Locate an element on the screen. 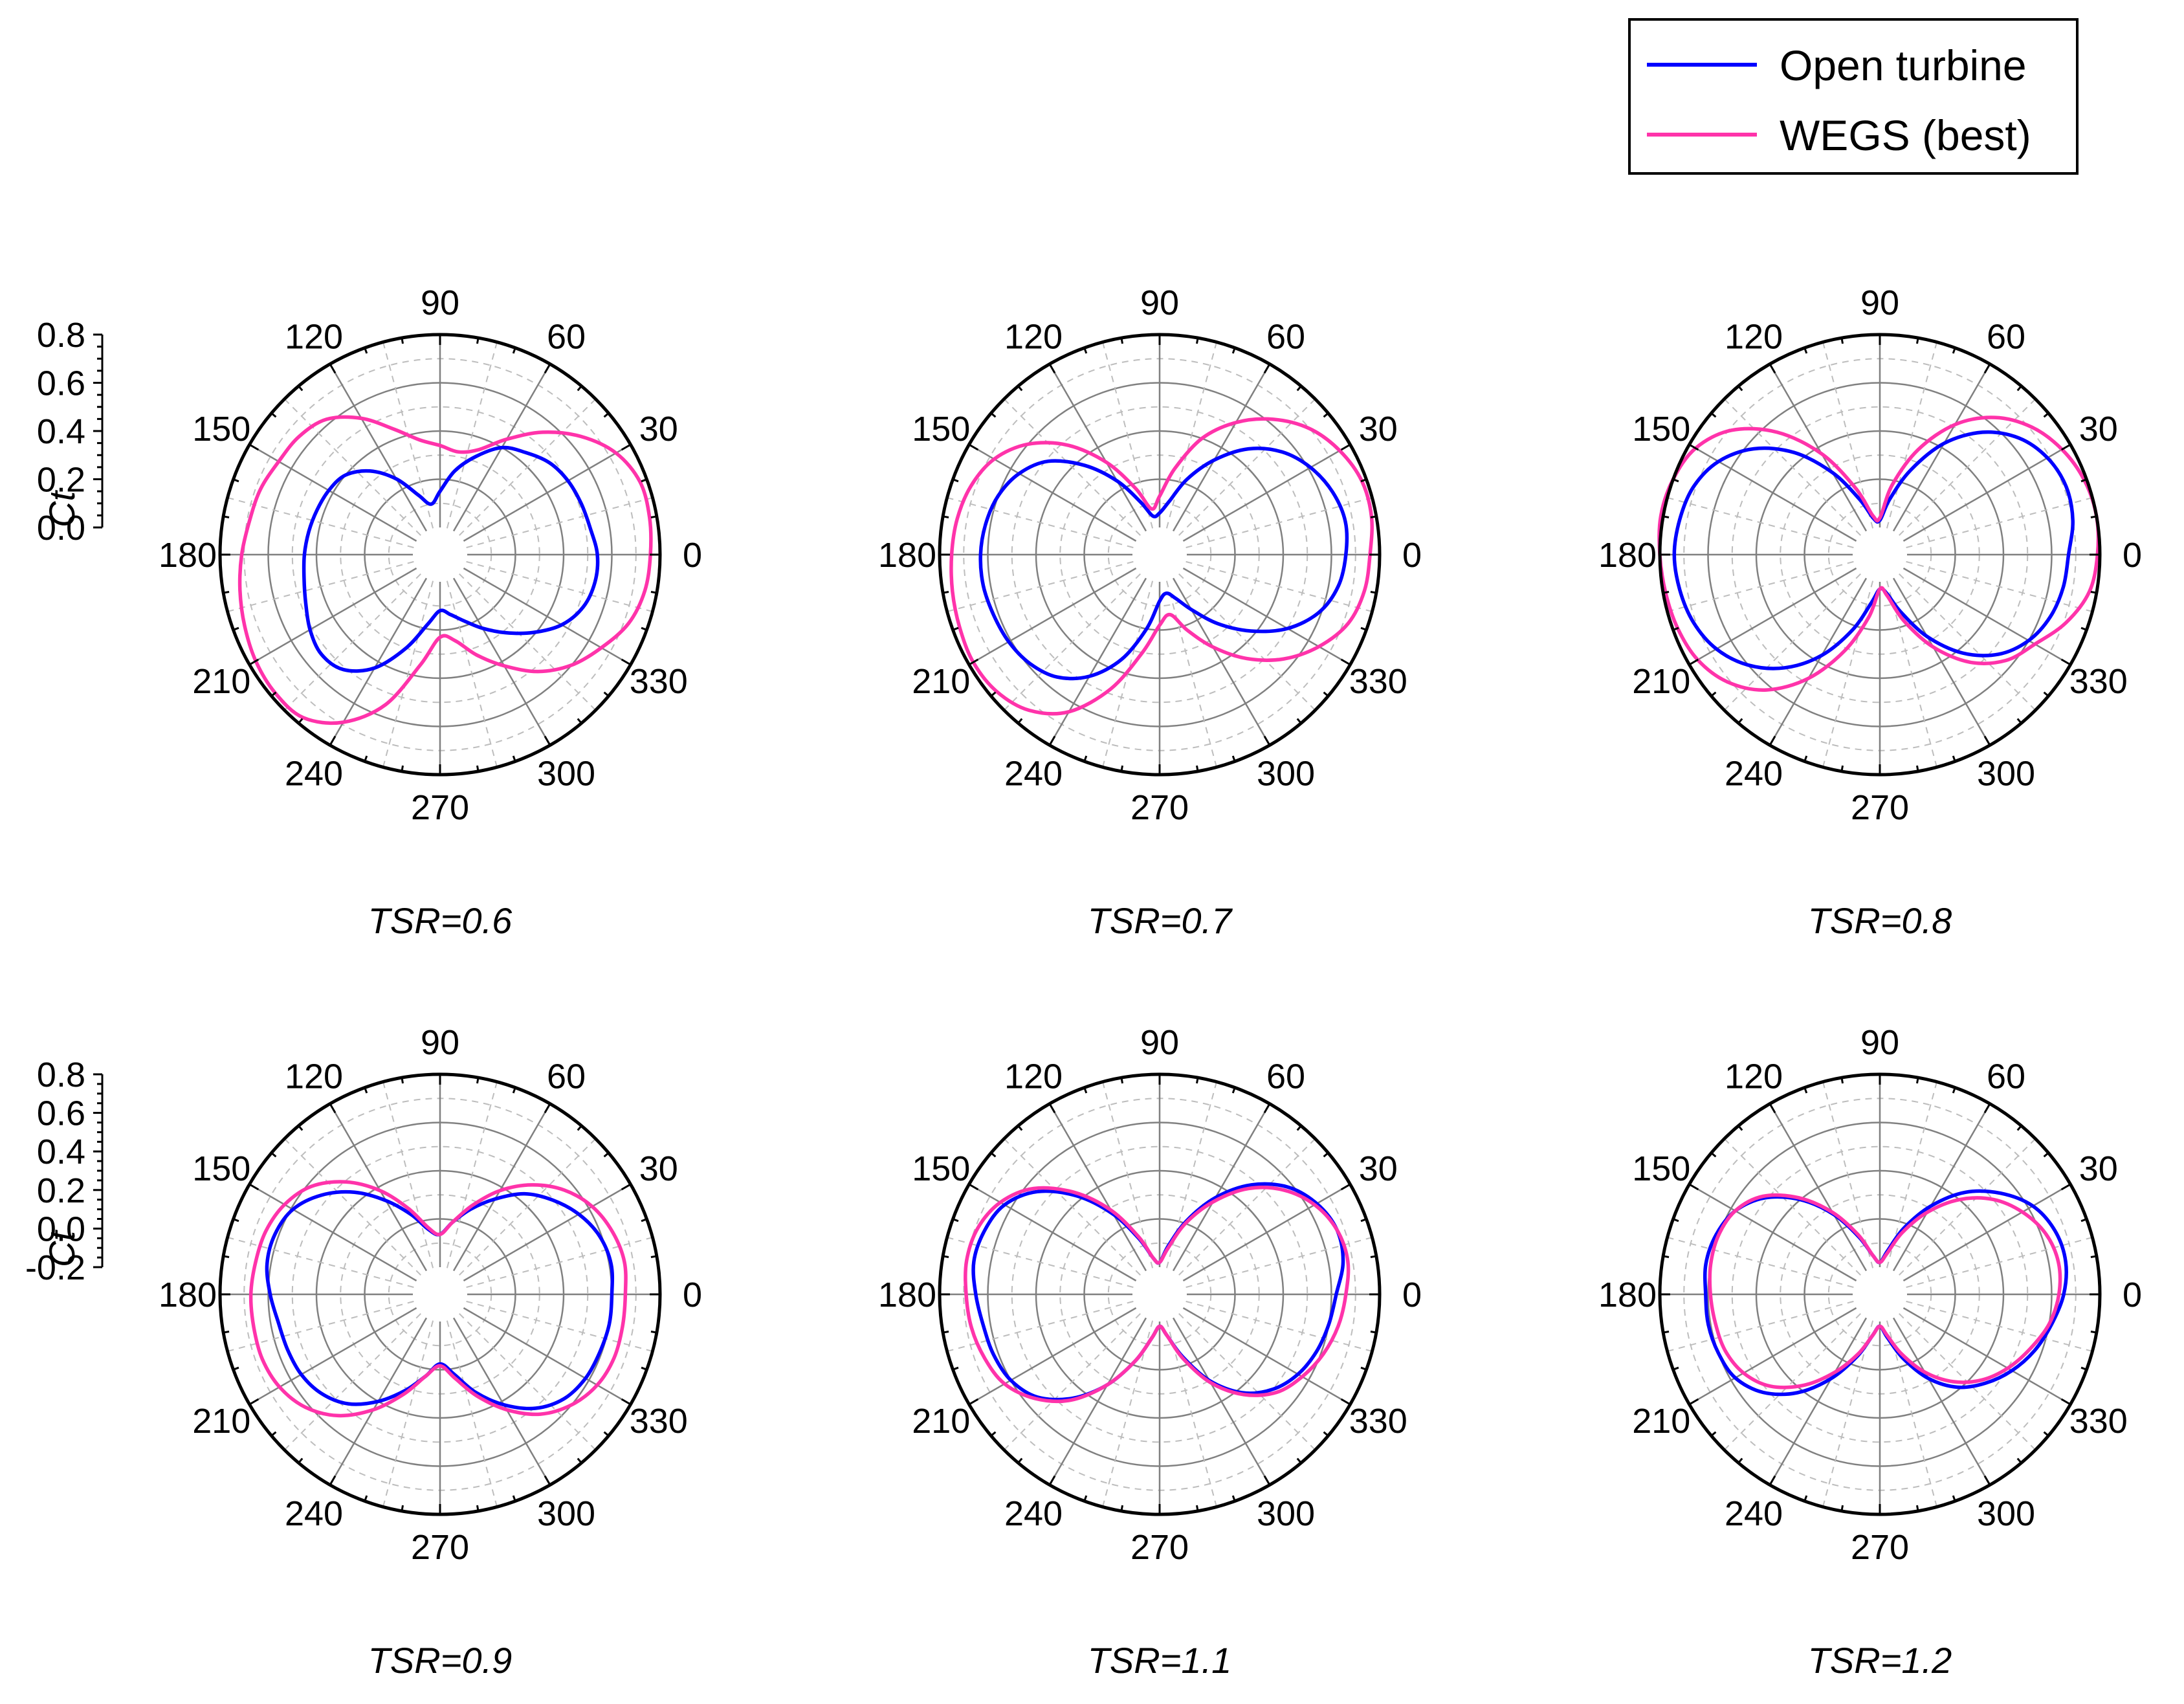  panel-title: TSR=1.1 is located at coordinates (1160, 1660).